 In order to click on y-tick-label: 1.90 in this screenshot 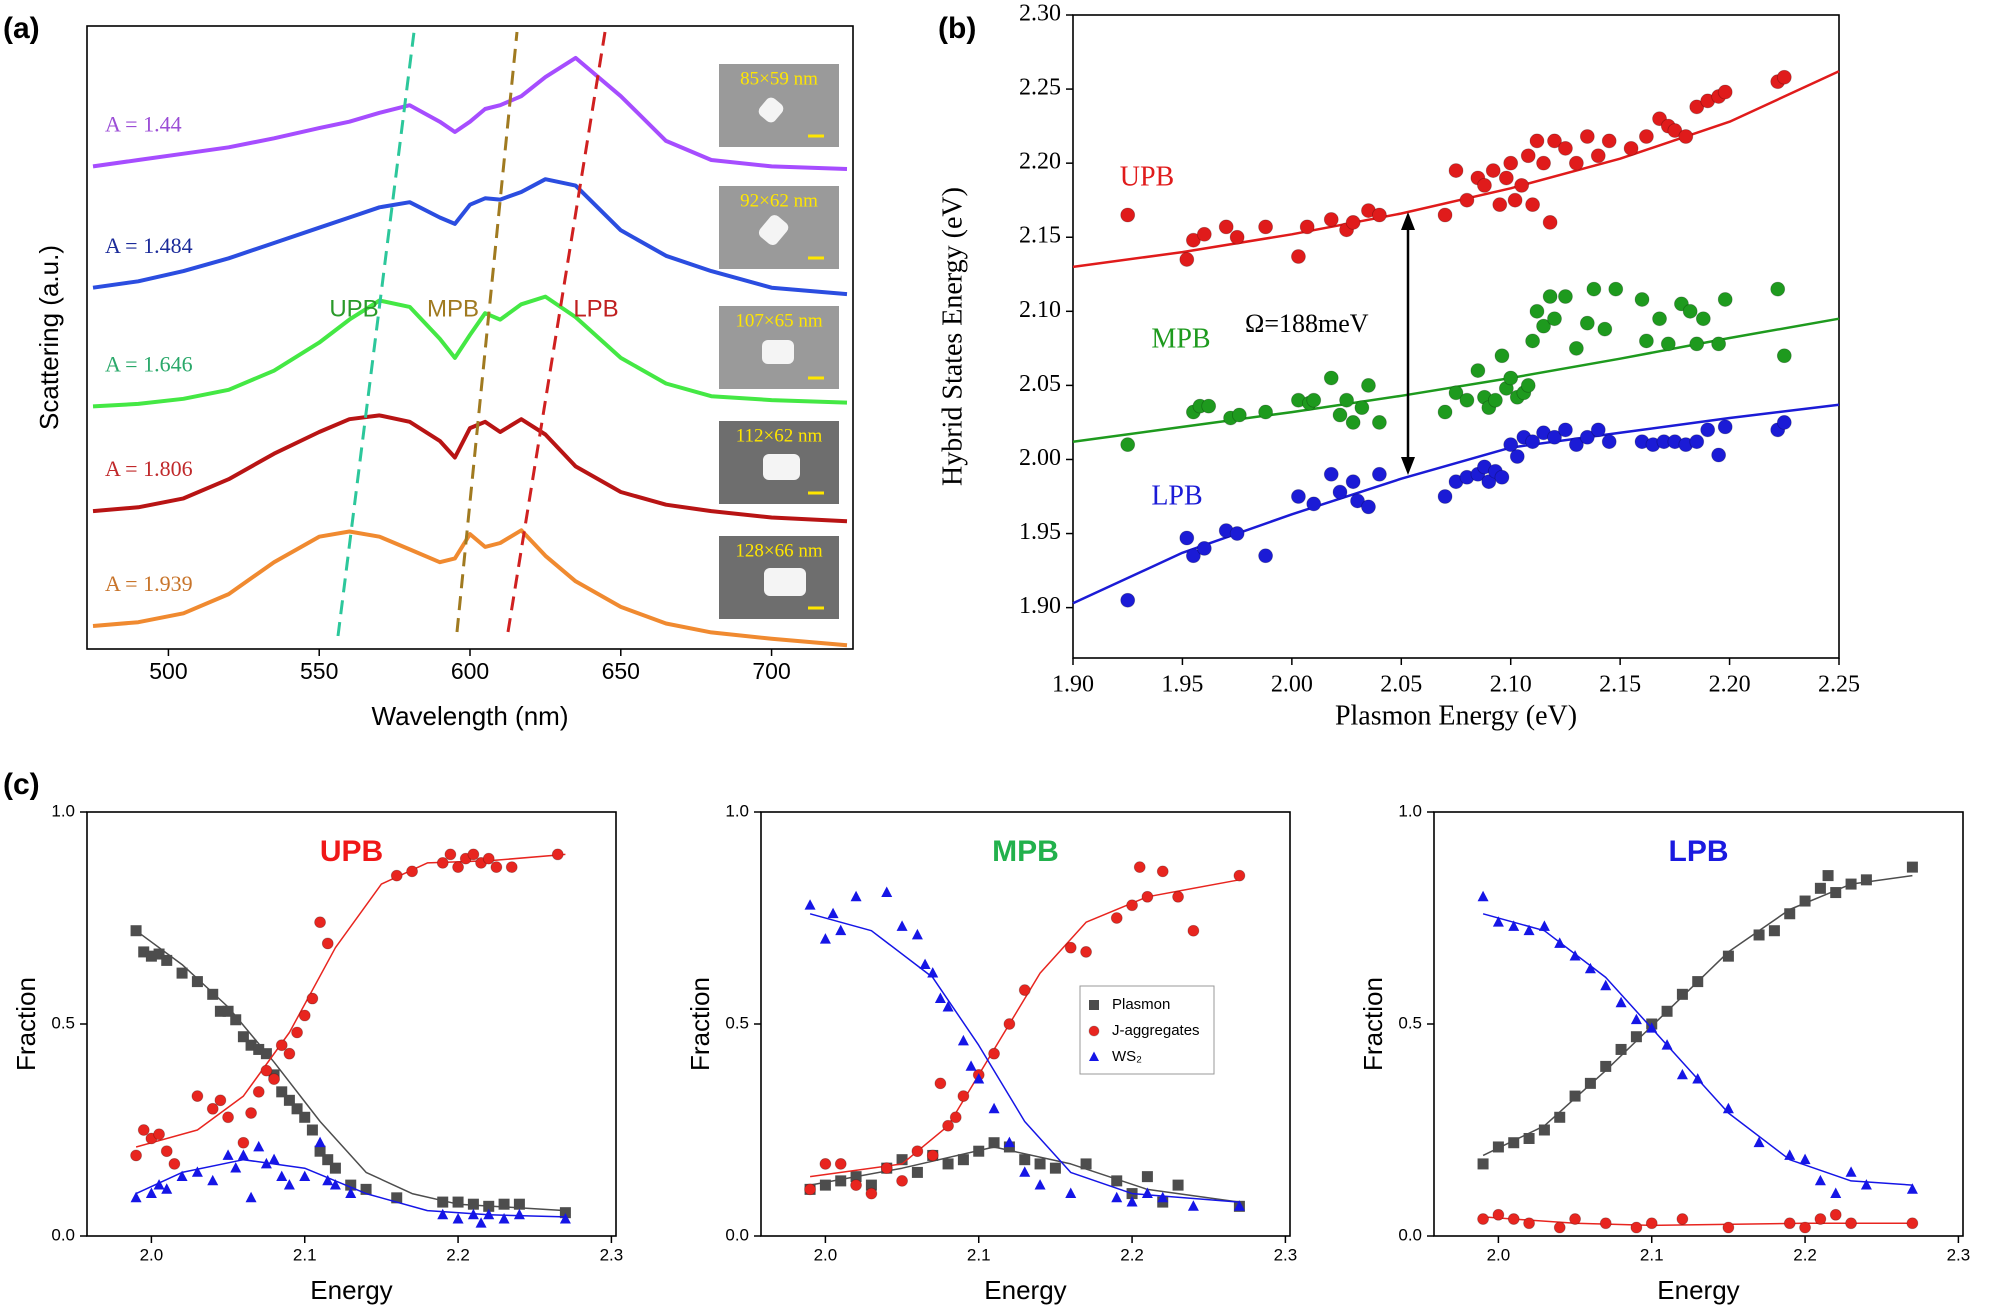, I will do `click(1040, 606)`.